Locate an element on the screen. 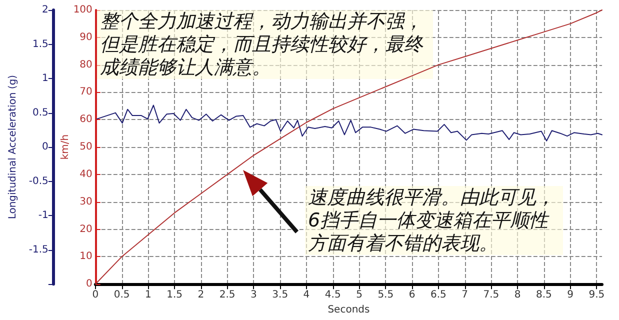  y-tick-label: 20 is located at coordinates (86, 229).